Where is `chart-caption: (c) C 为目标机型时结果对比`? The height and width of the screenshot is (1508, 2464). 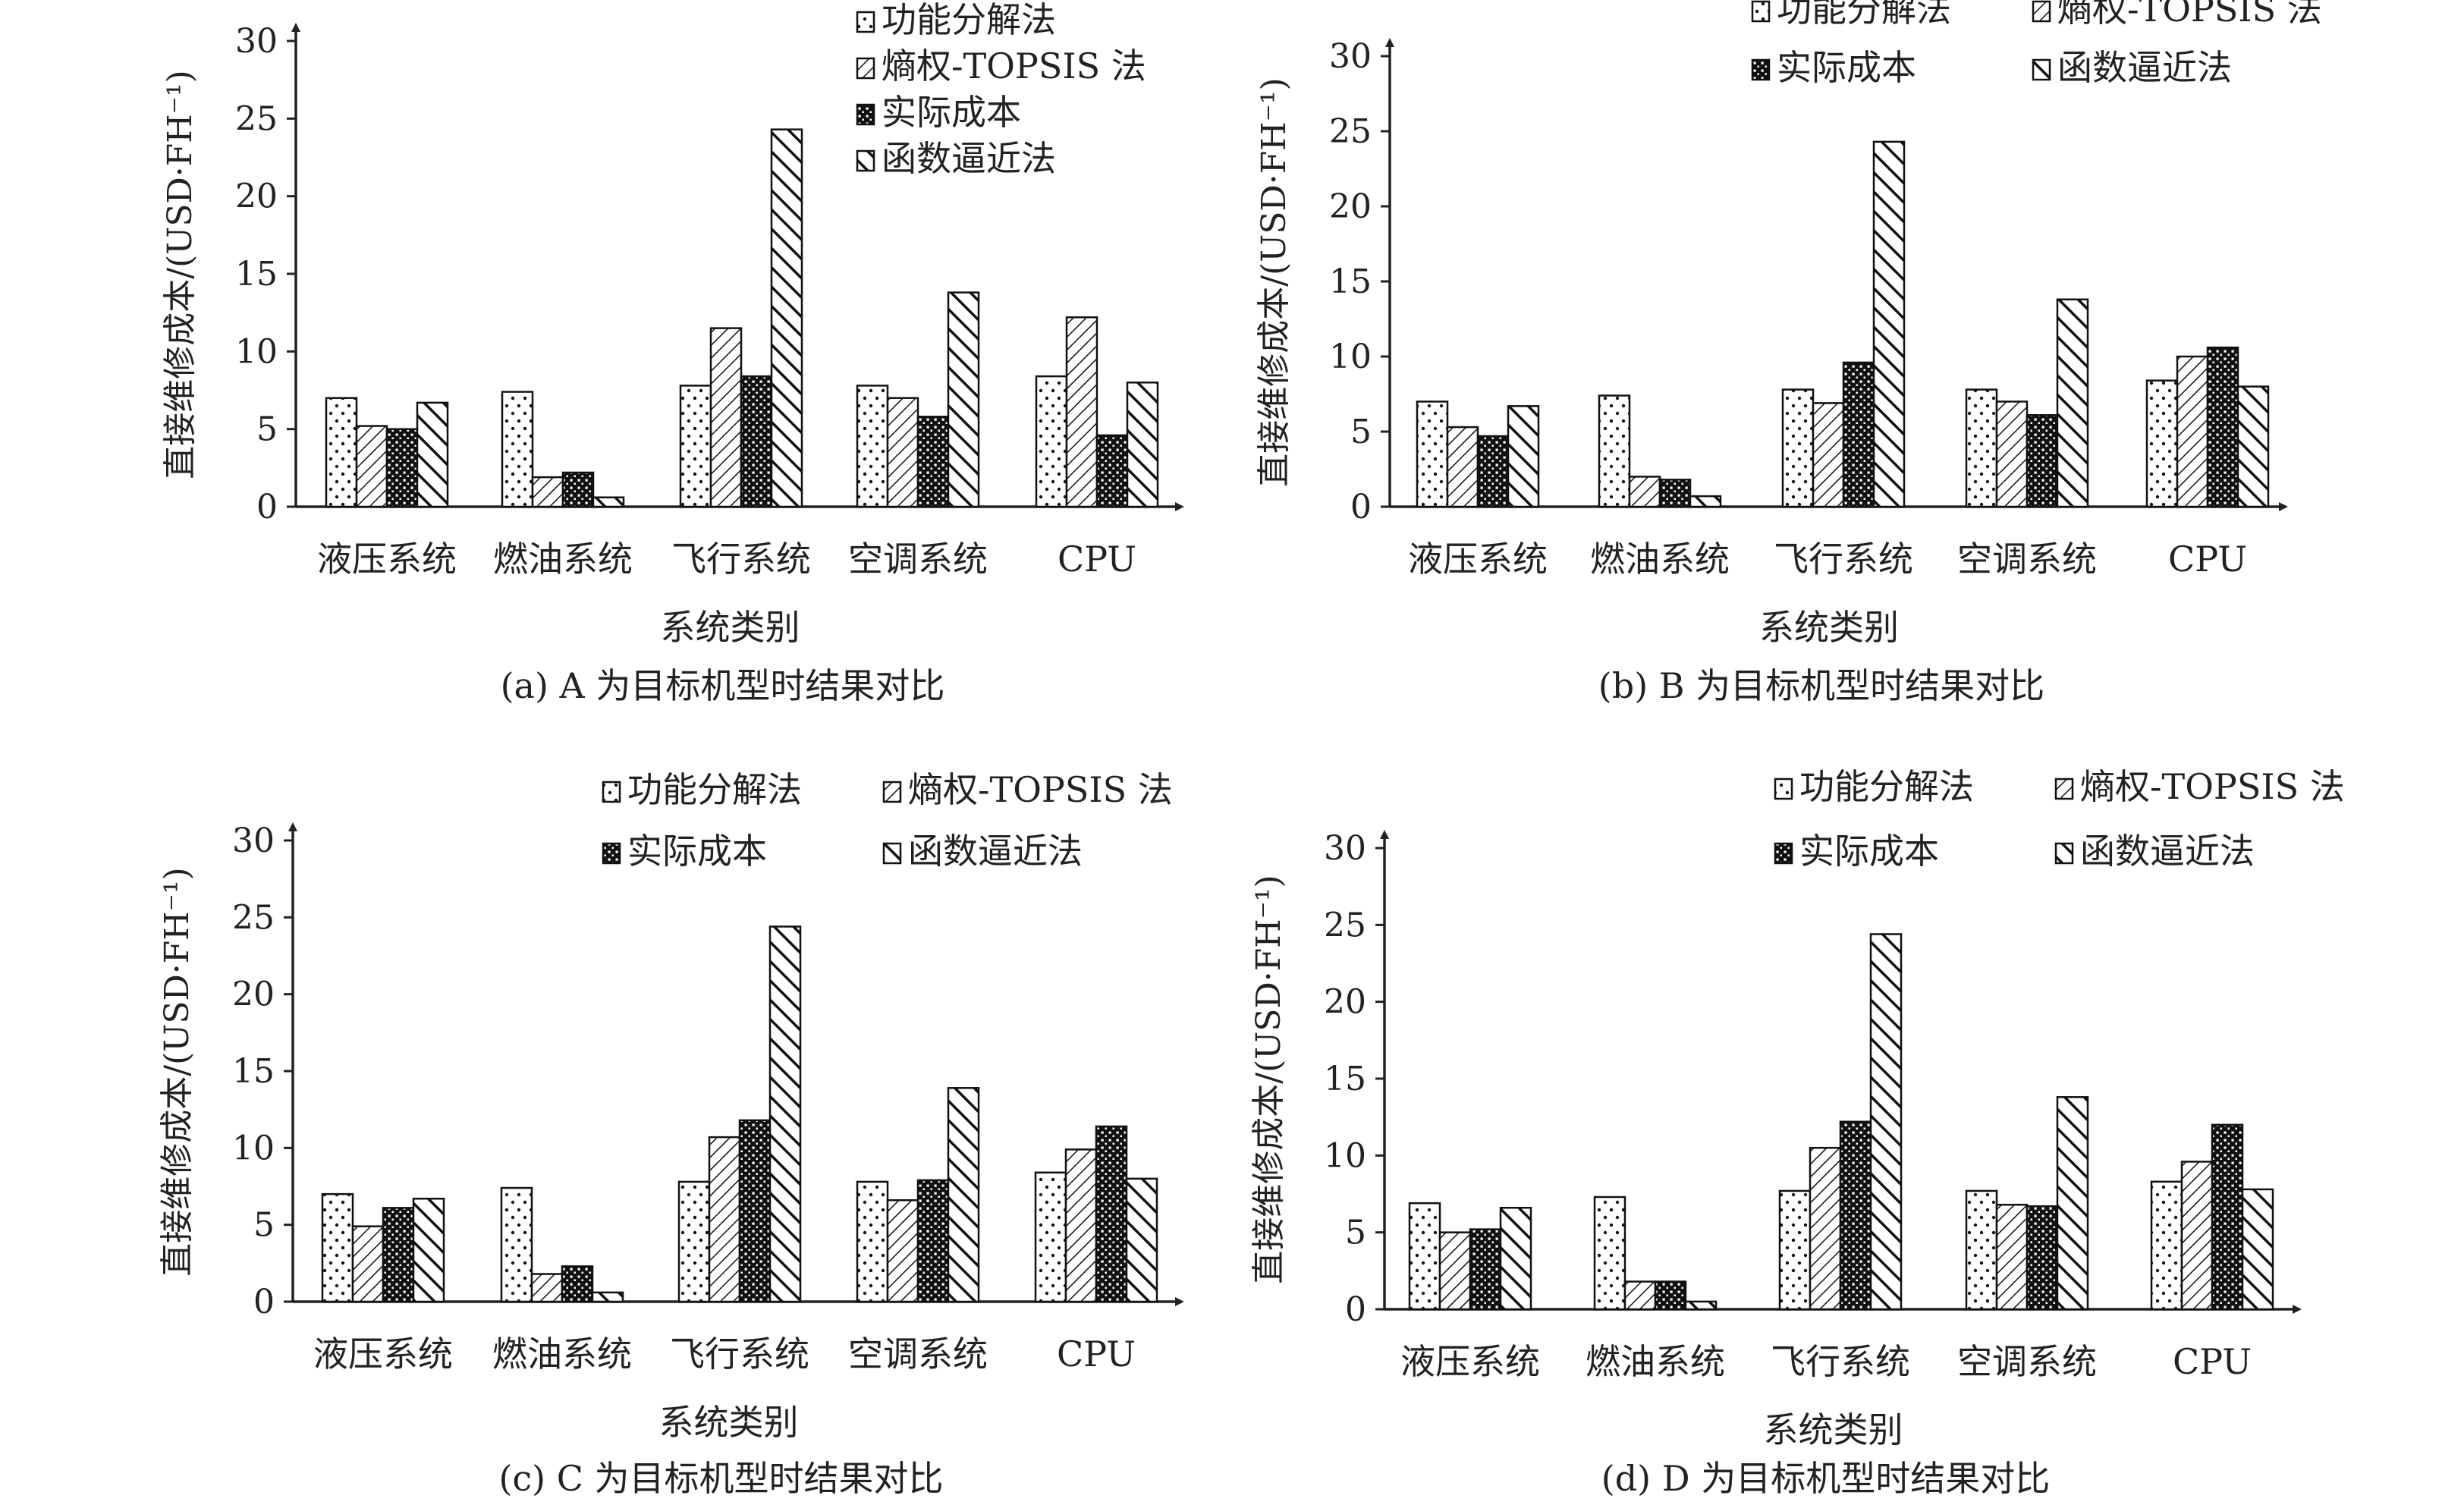
chart-caption: (c) C 为目标机型时结果对比 is located at coordinates (720, 1478).